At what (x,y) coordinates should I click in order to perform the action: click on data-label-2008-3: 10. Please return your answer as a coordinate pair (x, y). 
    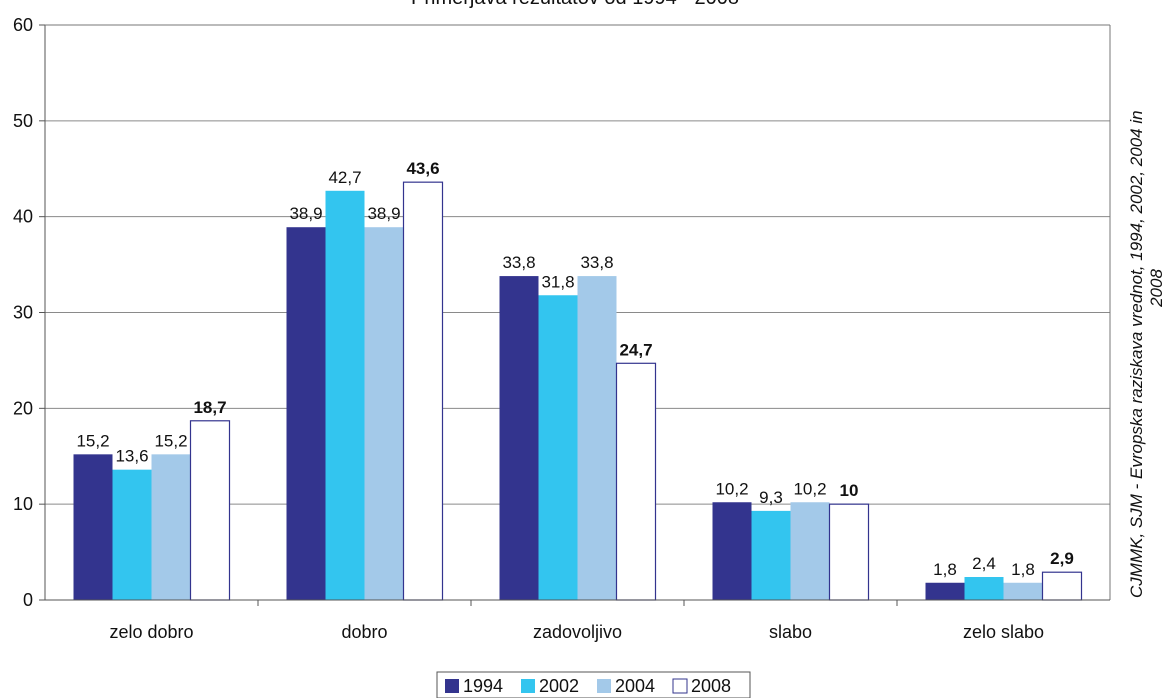
    Looking at the image, I should click on (849, 490).